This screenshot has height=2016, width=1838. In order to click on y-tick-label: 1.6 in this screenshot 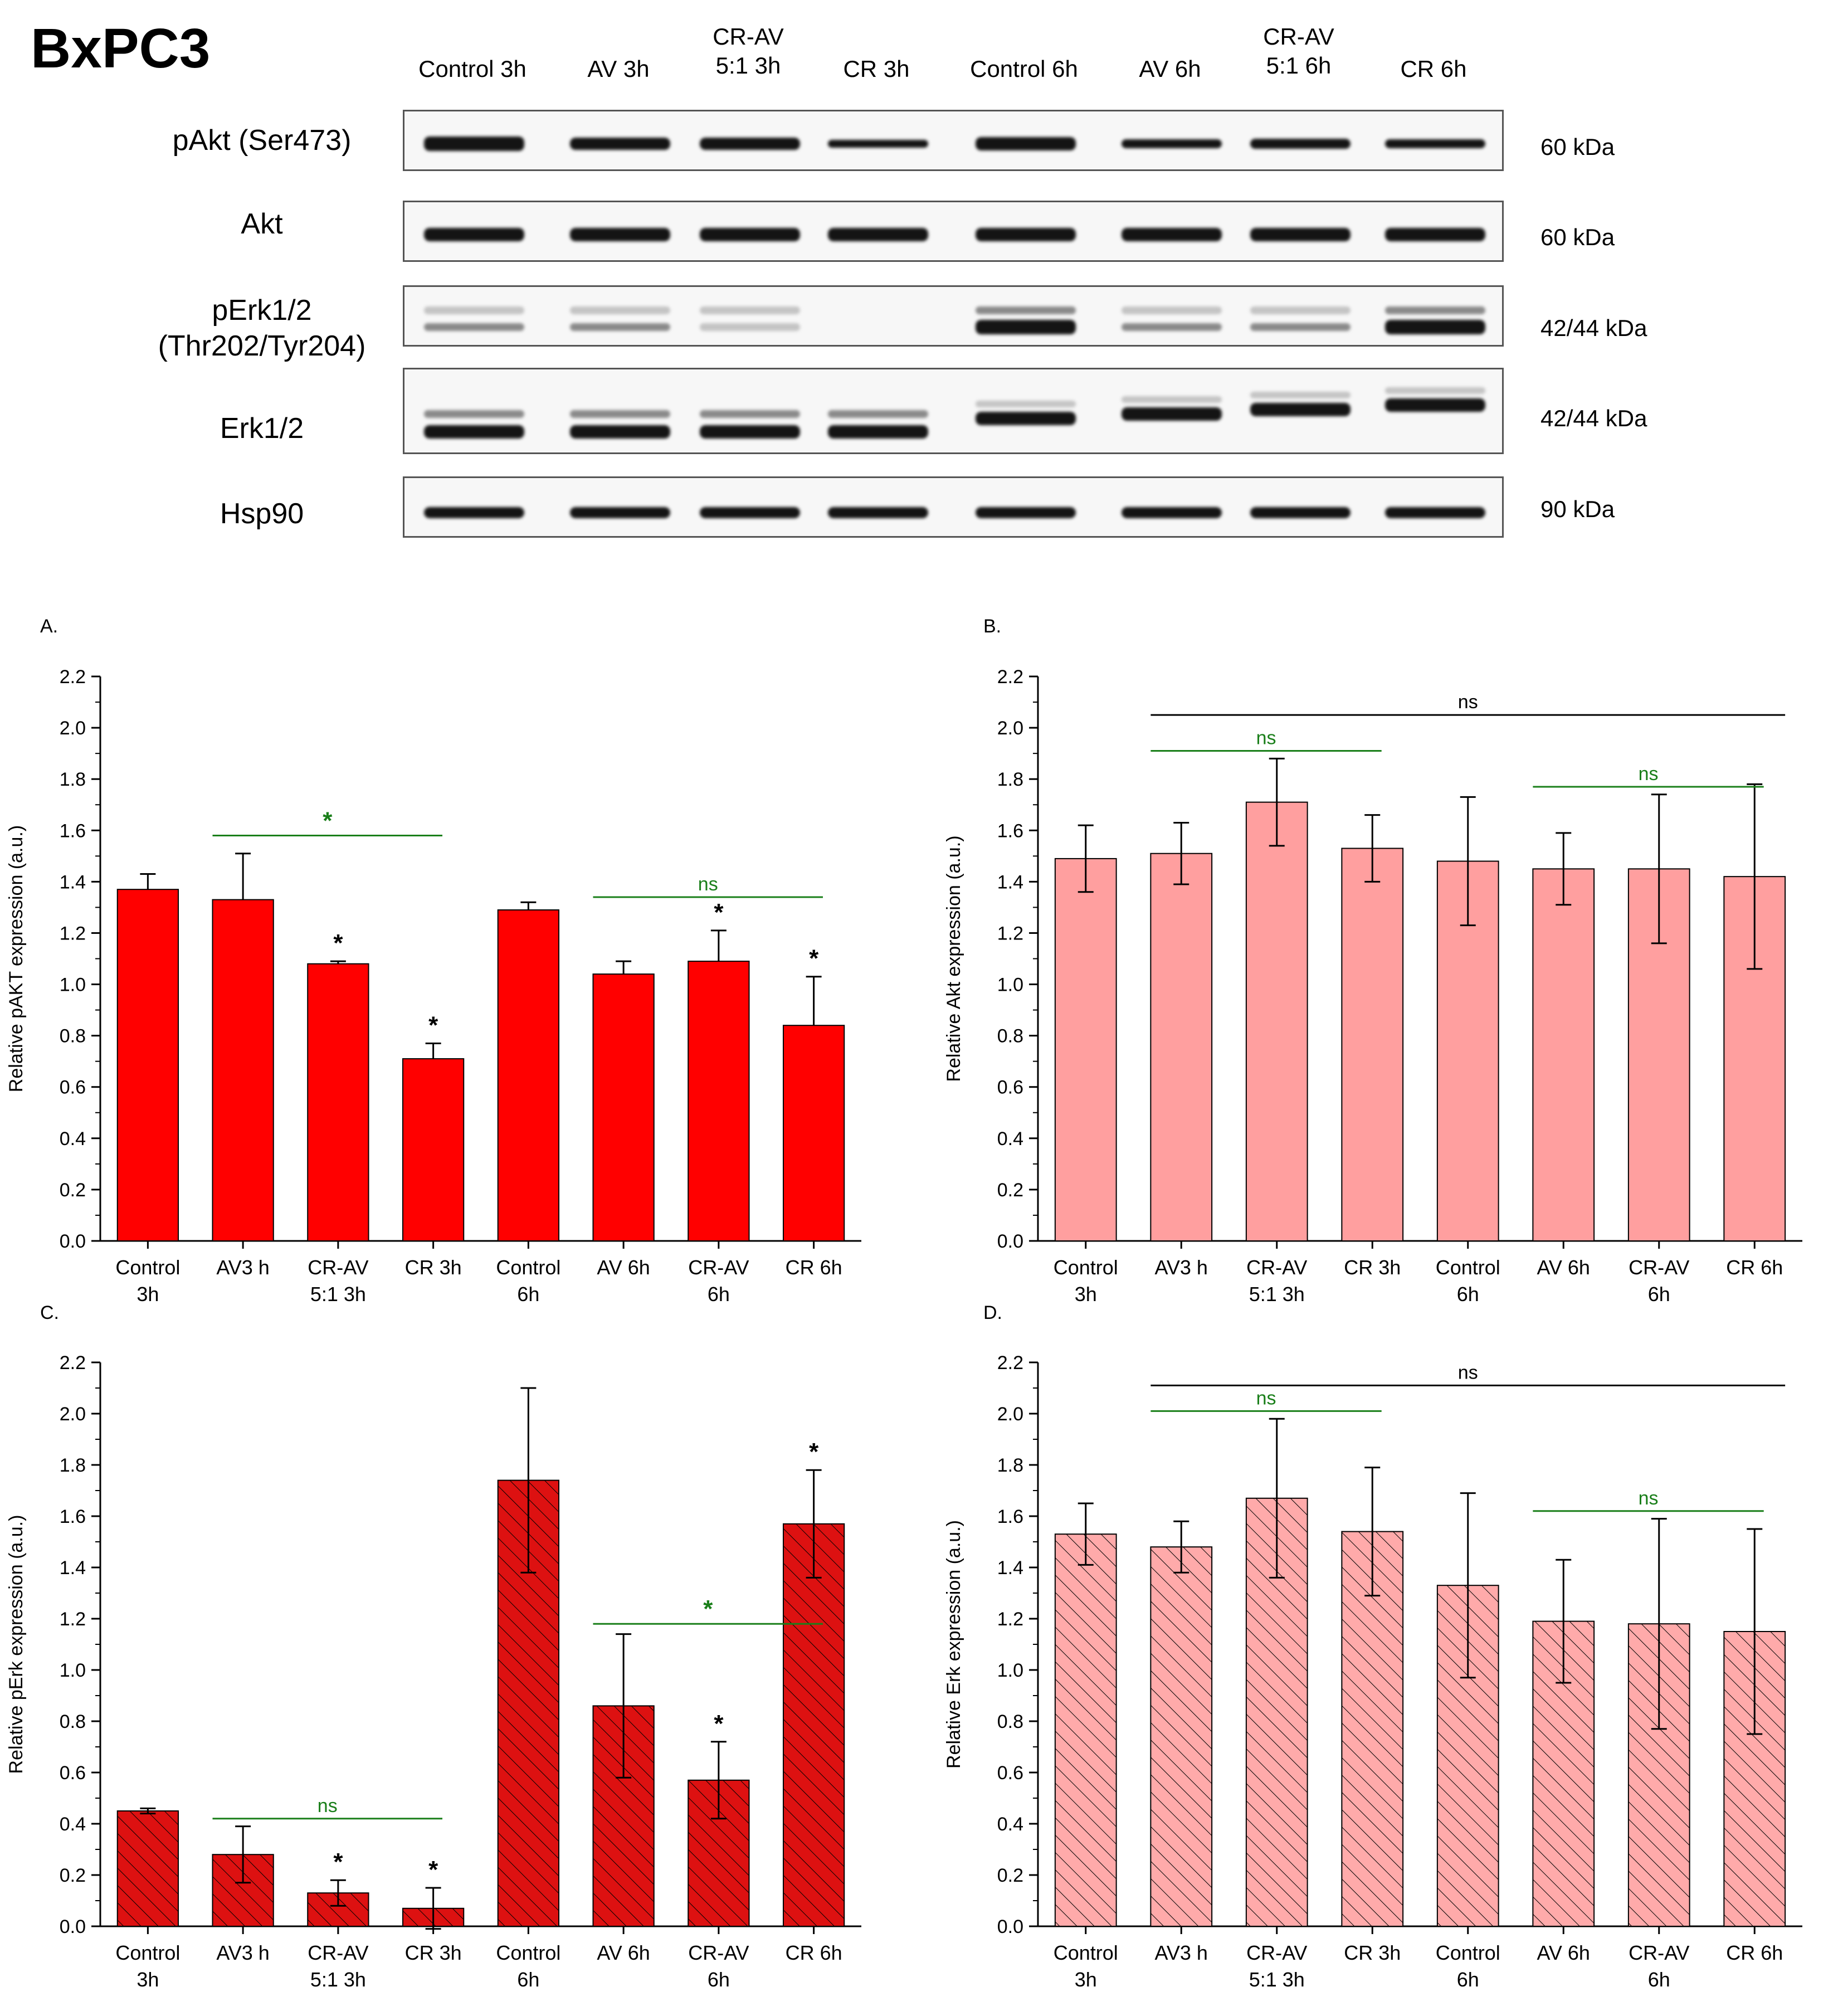, I will do `click(73, 830)`.